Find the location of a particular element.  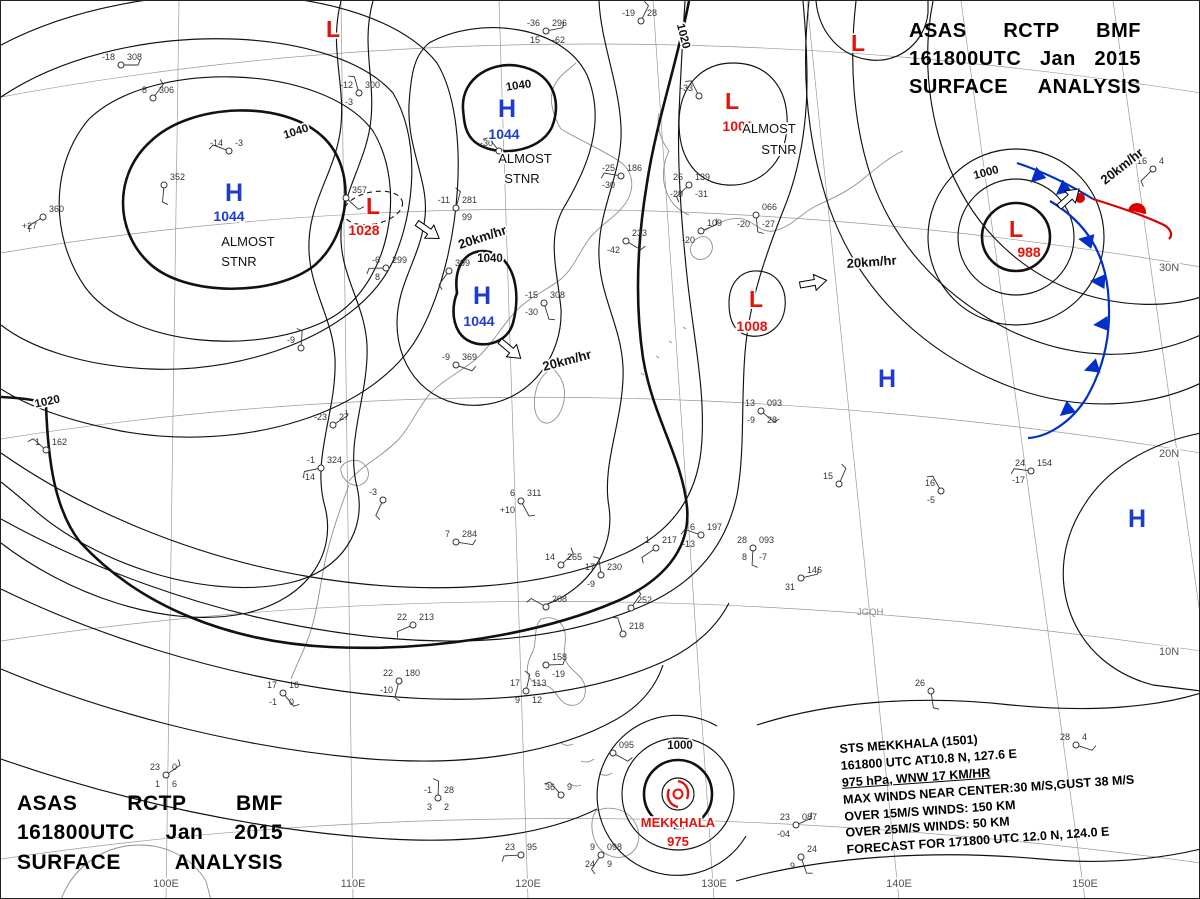

station-plot: -19 28 is located at coordinates (639, 13).